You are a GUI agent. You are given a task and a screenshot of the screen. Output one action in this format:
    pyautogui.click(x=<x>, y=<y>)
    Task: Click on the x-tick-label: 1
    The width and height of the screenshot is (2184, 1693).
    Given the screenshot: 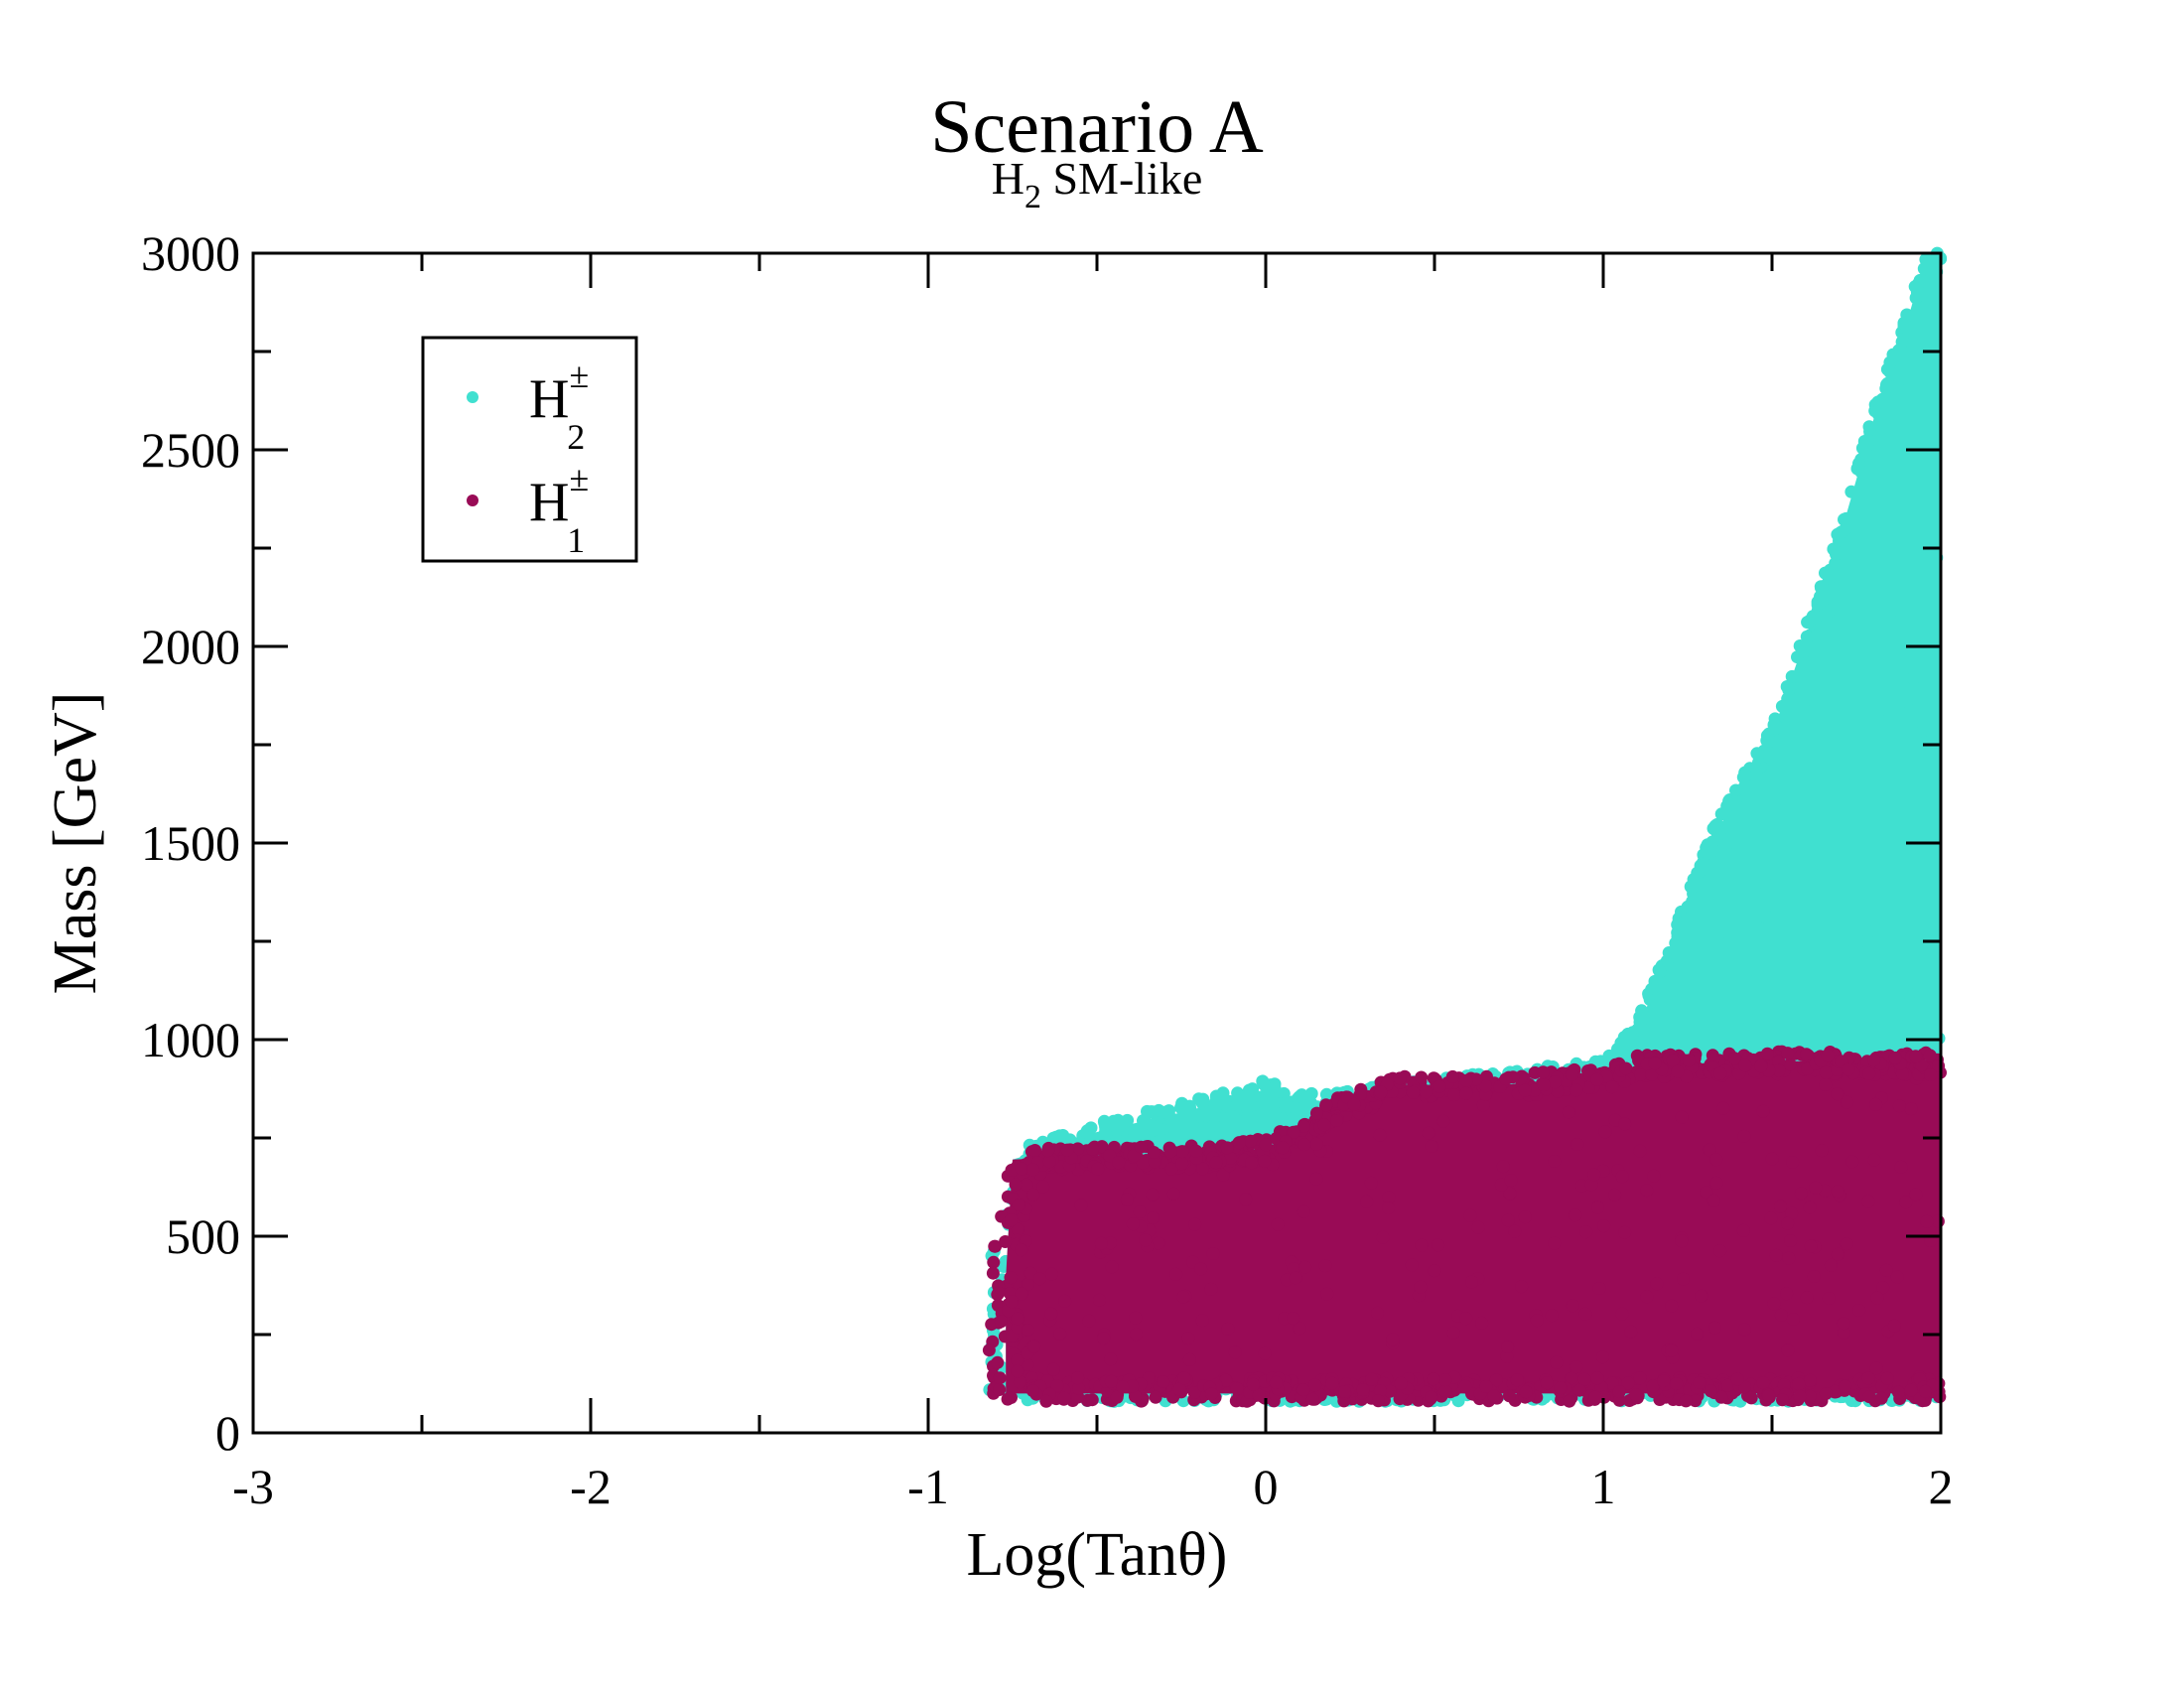 What is the action you would take?
    pyautogui.click(x=1603, y=1486)
    